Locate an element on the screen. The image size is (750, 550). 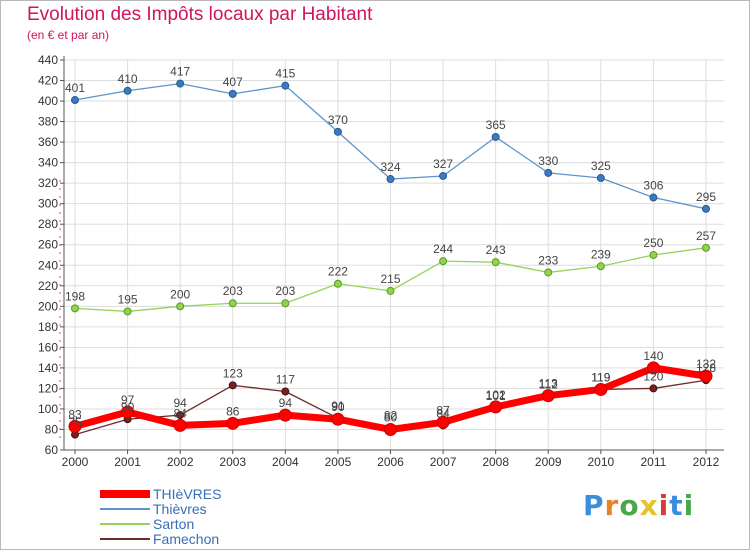
data-label-thivres: 83 is located at coordinates (75, 414).